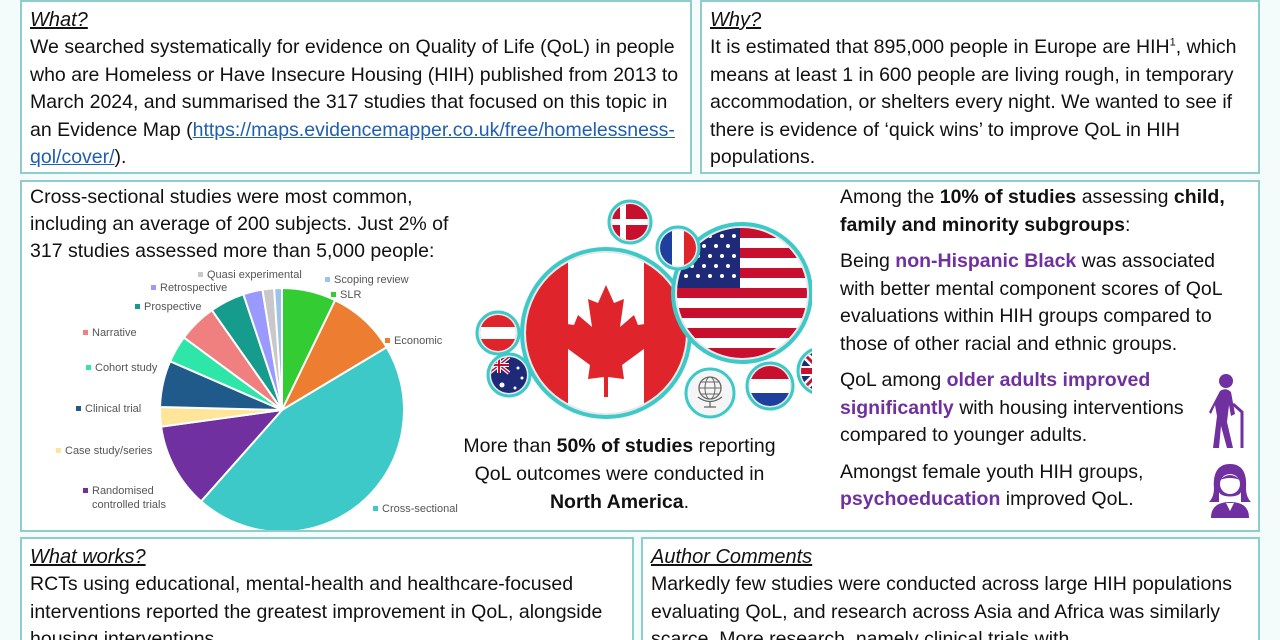  What do you see at coordinates (736, 20) in the screenshot?
I see `why-title: Why?` at bounding box center [736, 20].